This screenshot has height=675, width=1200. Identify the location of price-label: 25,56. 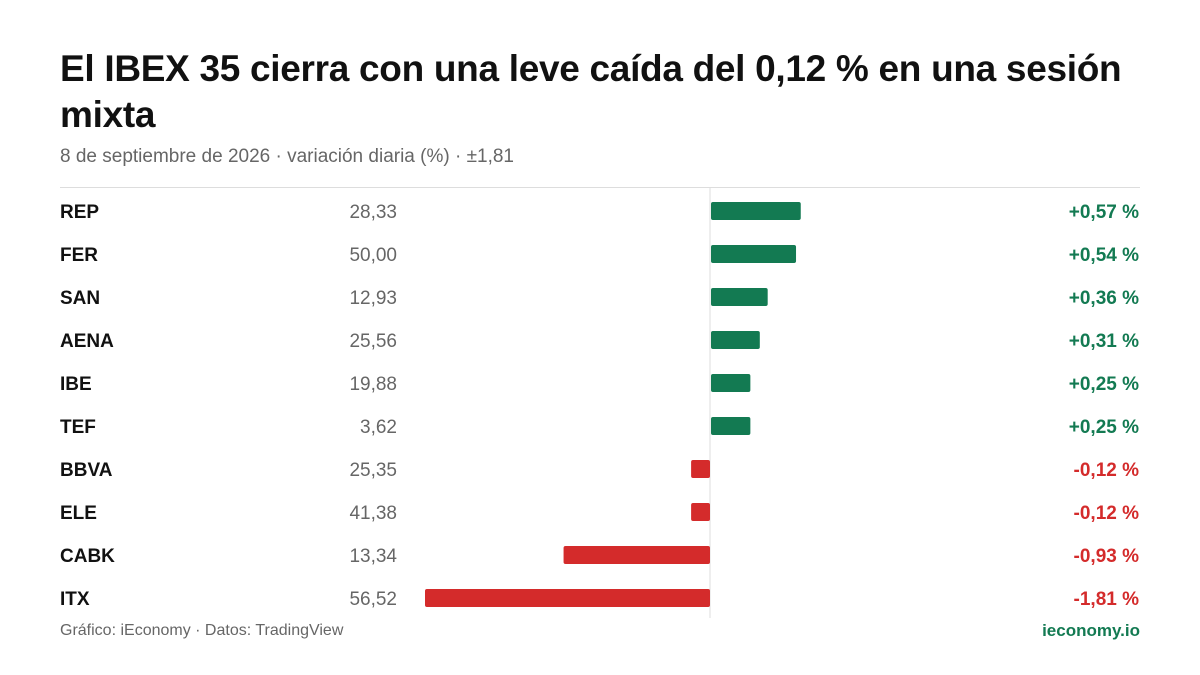
(373, 341).